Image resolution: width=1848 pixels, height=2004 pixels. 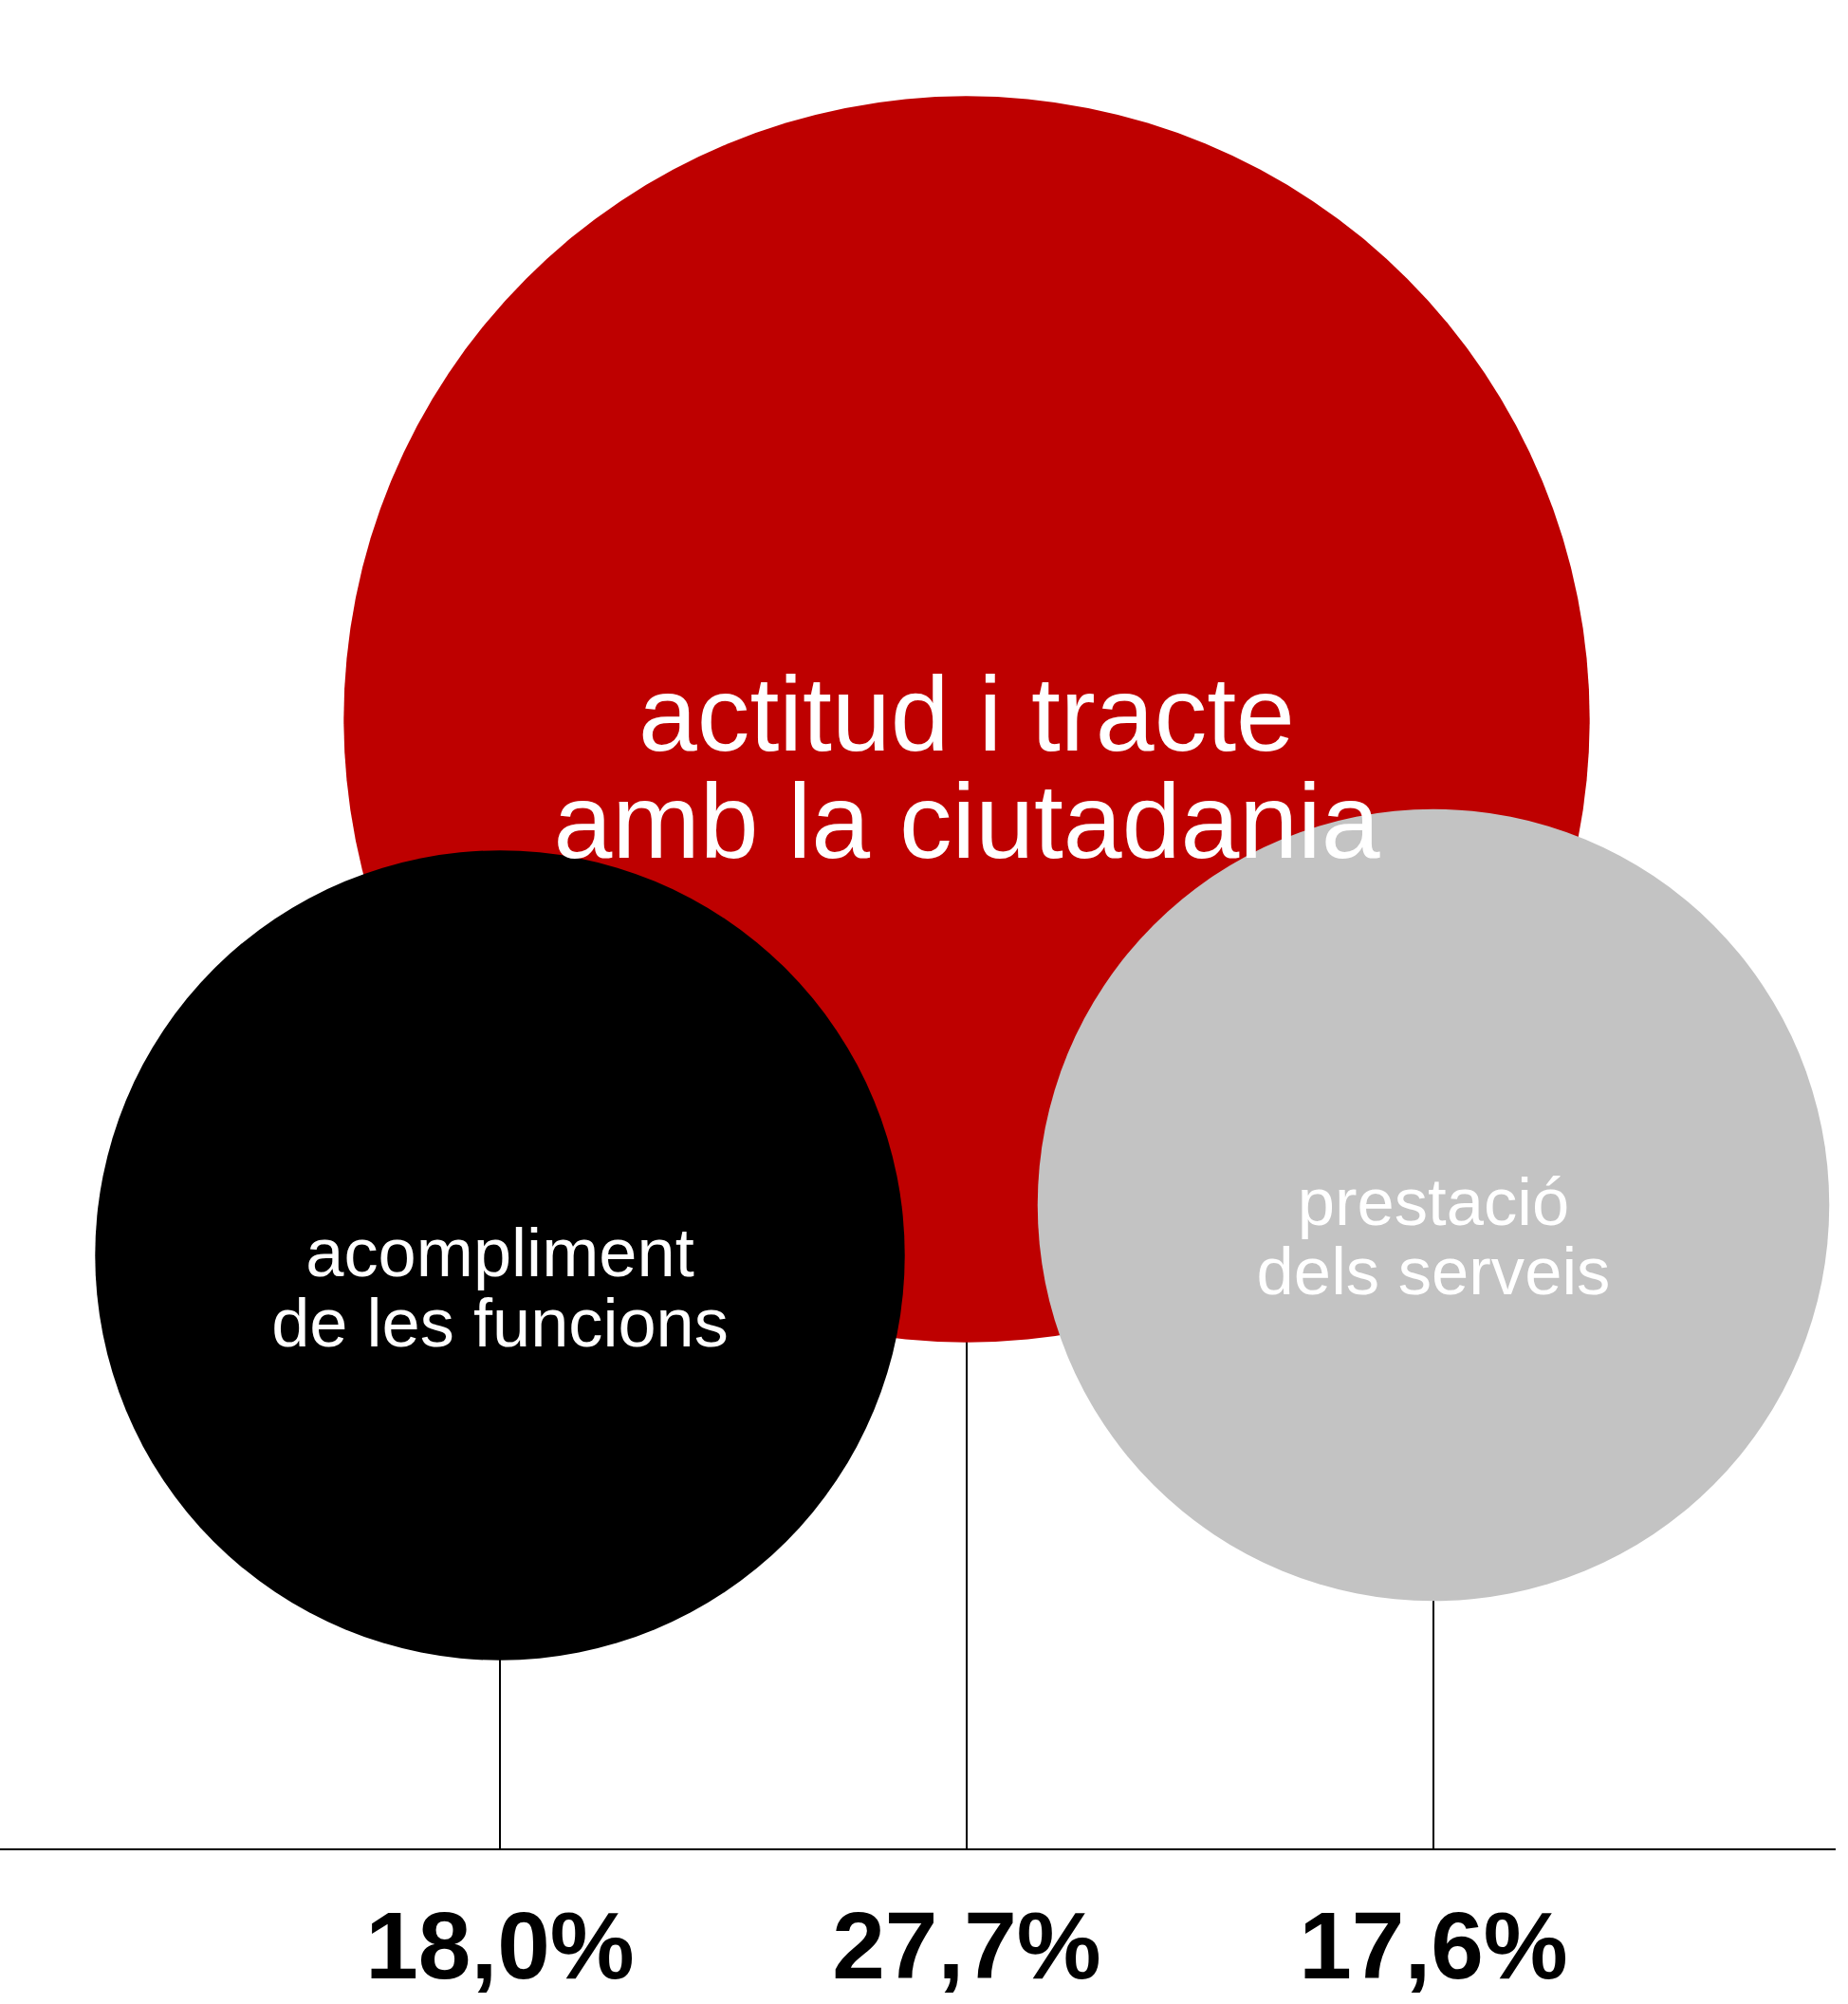 What do you see at coordinates (967, 768) in the screenshot?
I see `category-label: actitud i tracte amb la ciutadania` at bounding box center [967, 768].